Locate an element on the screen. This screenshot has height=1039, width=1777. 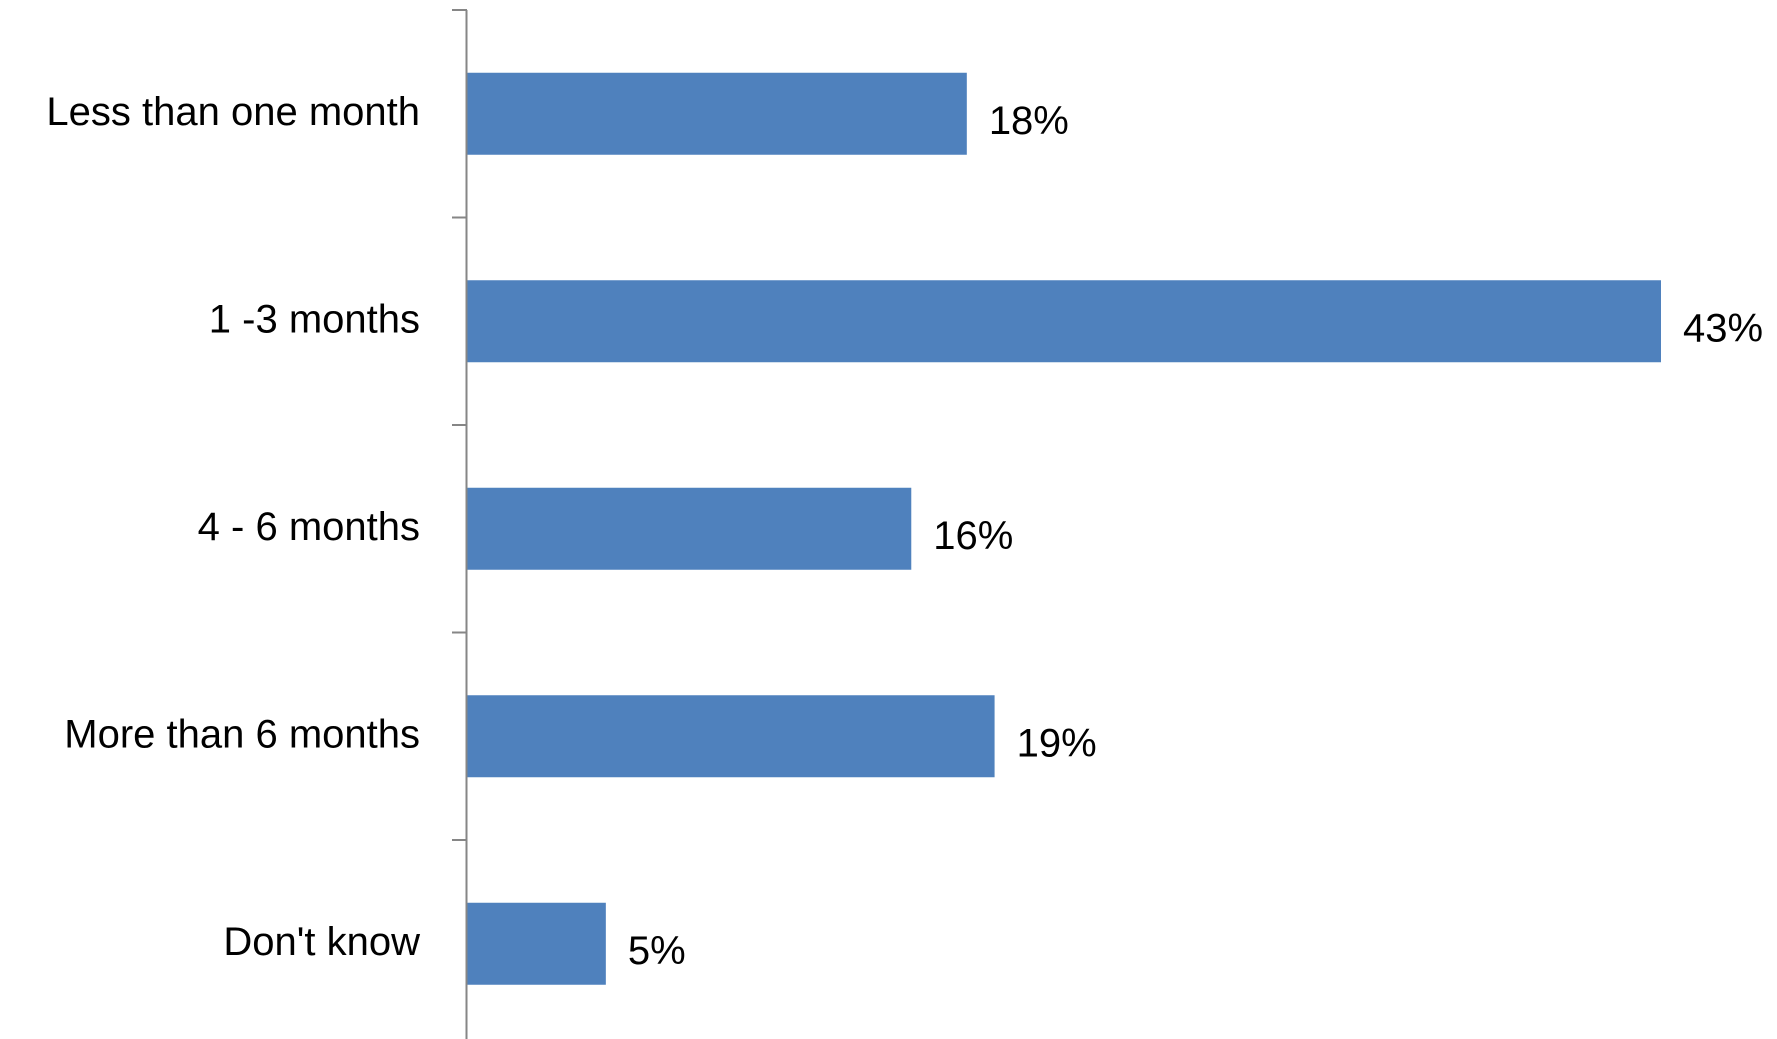
category-label: 4 - 6 months is located at coordinates (309, 527).